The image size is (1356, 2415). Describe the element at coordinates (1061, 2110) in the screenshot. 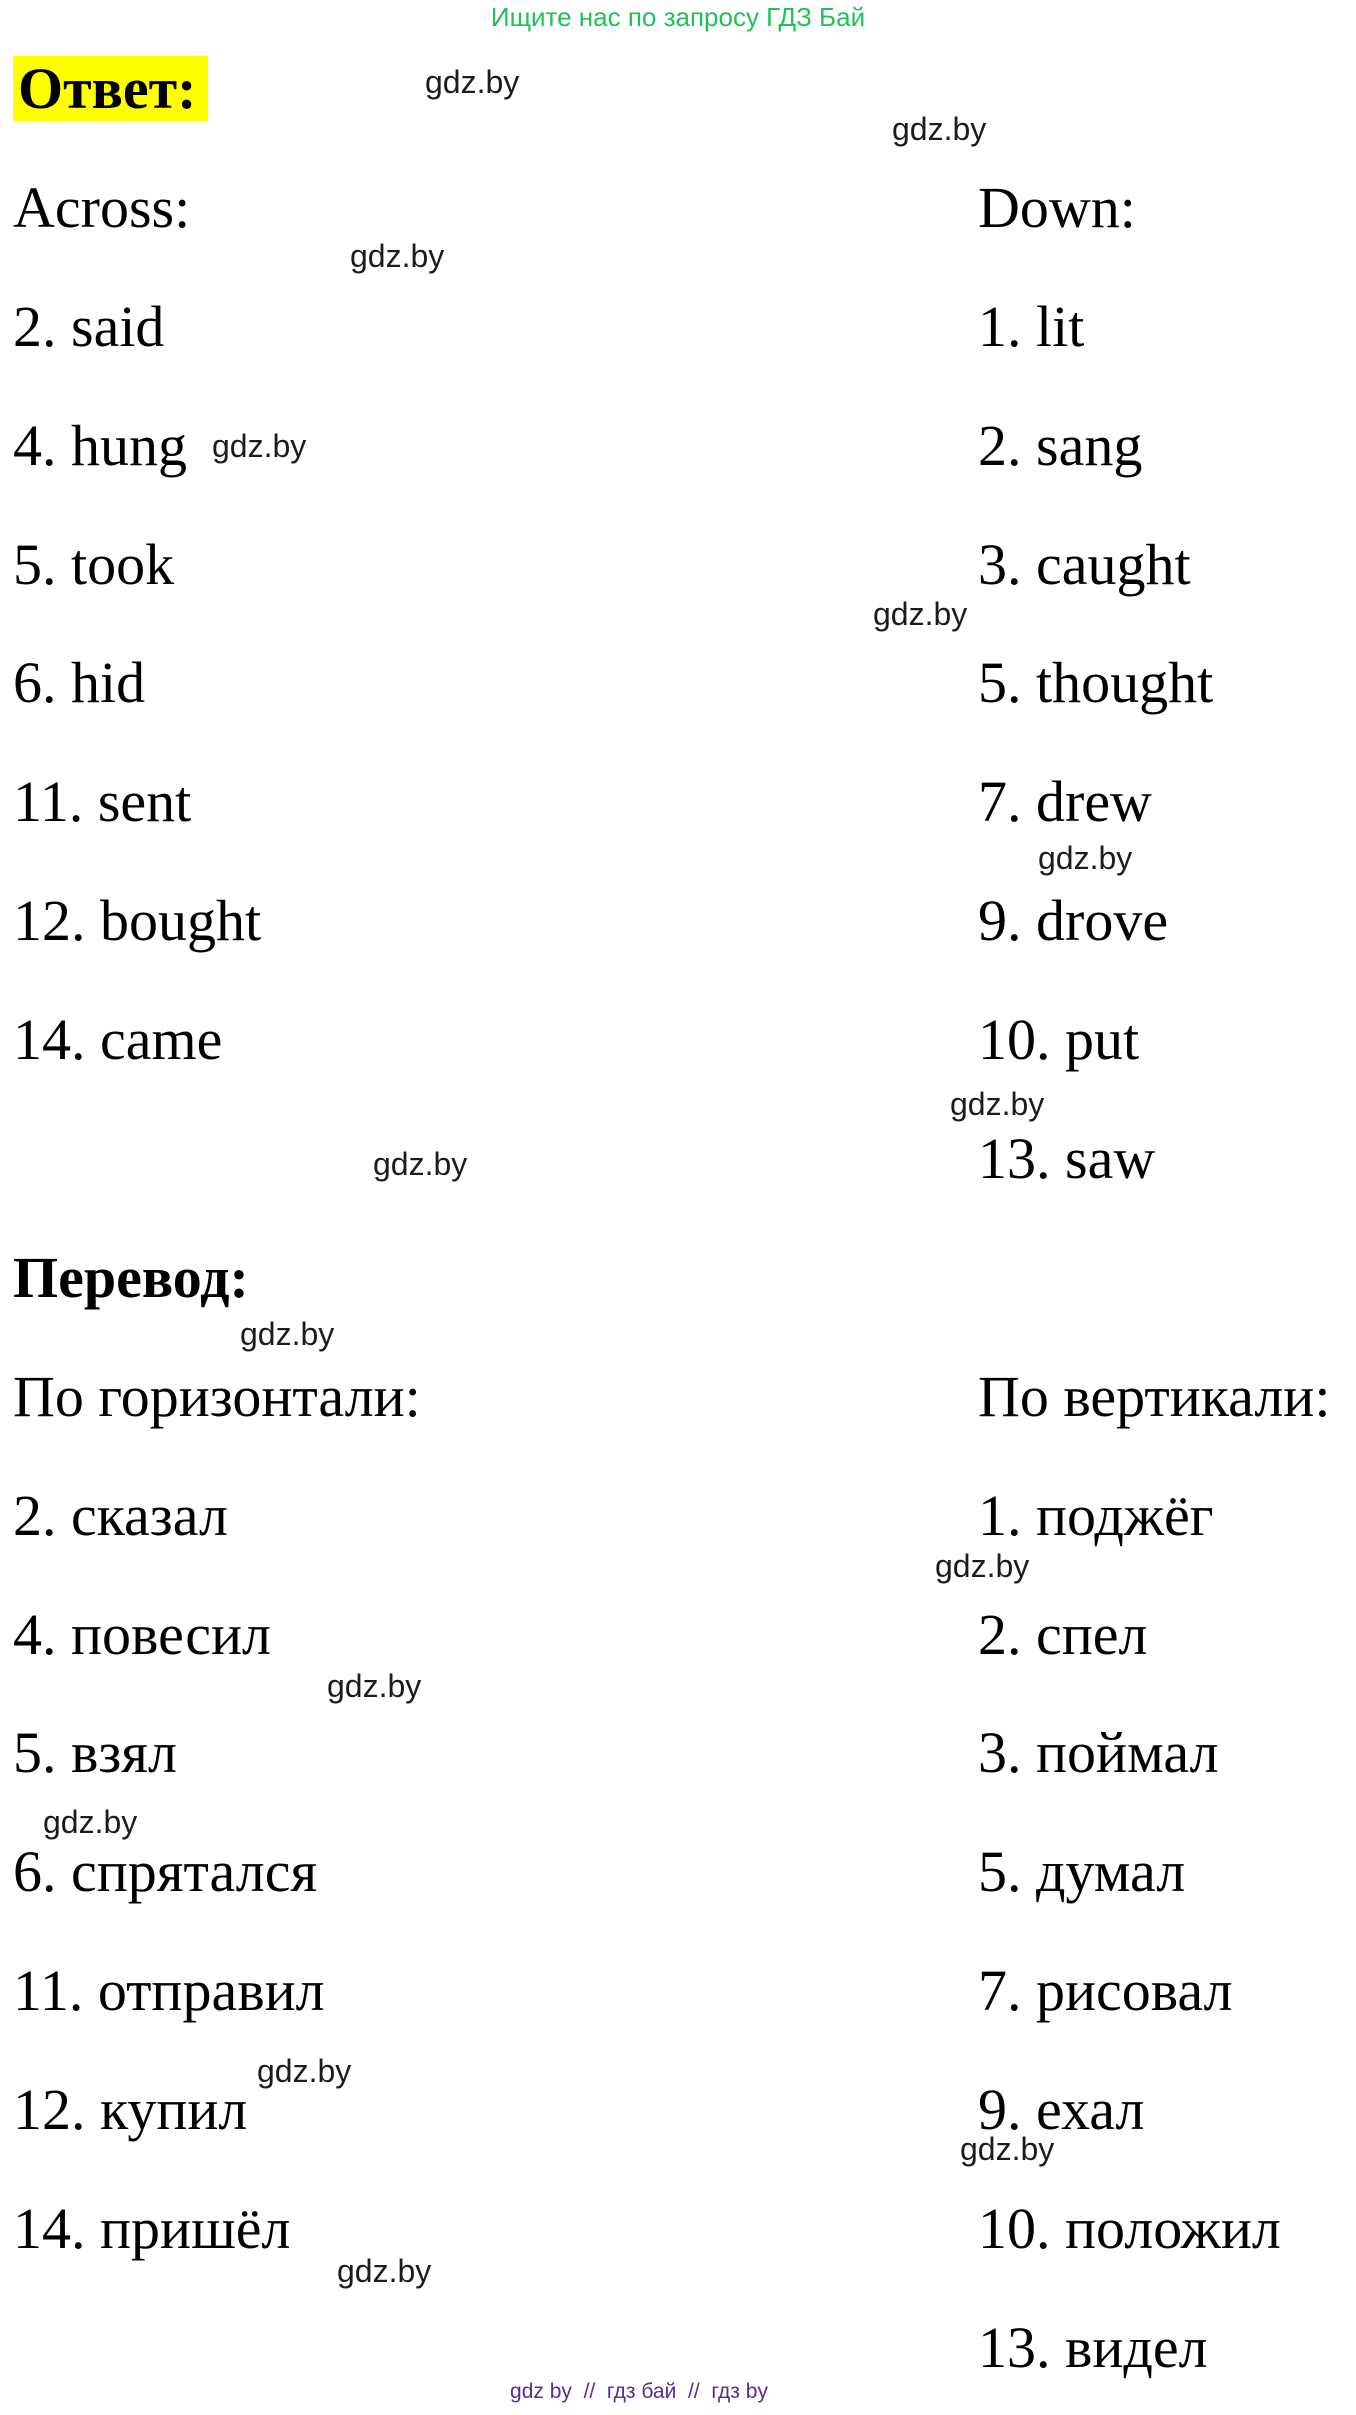

I see `vertical-item-label: 9. ехал` at that location.